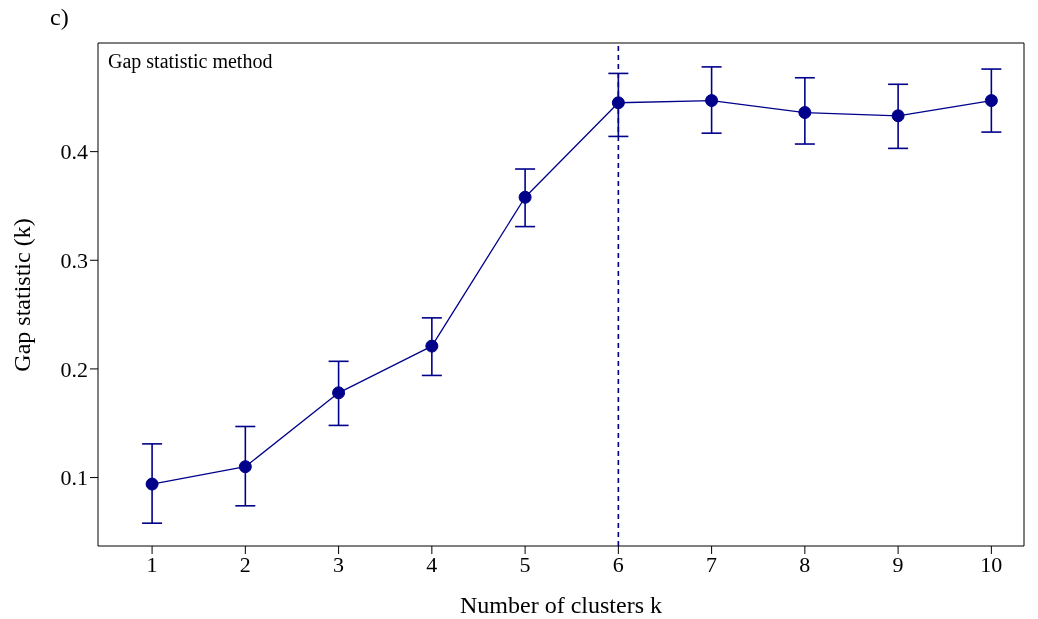 The image size is (1038, 619). I want to click on y-tick-label: 0.3, so click(74, 261).